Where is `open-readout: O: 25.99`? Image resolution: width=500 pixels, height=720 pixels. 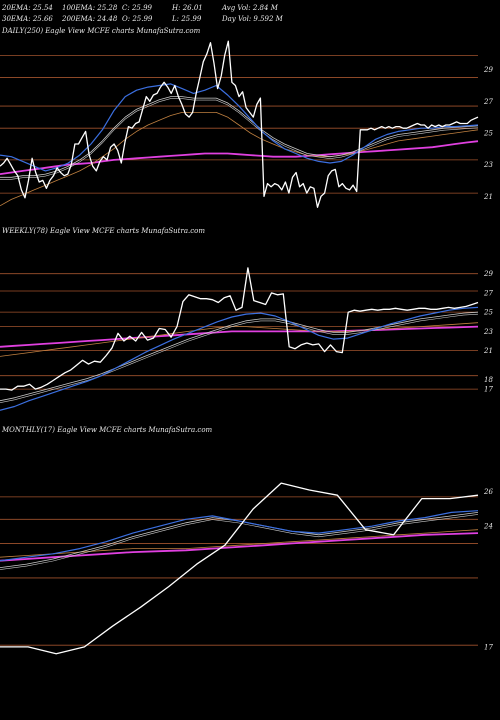 open-readout: O: 25.99 is located at coordinates (137, 19).